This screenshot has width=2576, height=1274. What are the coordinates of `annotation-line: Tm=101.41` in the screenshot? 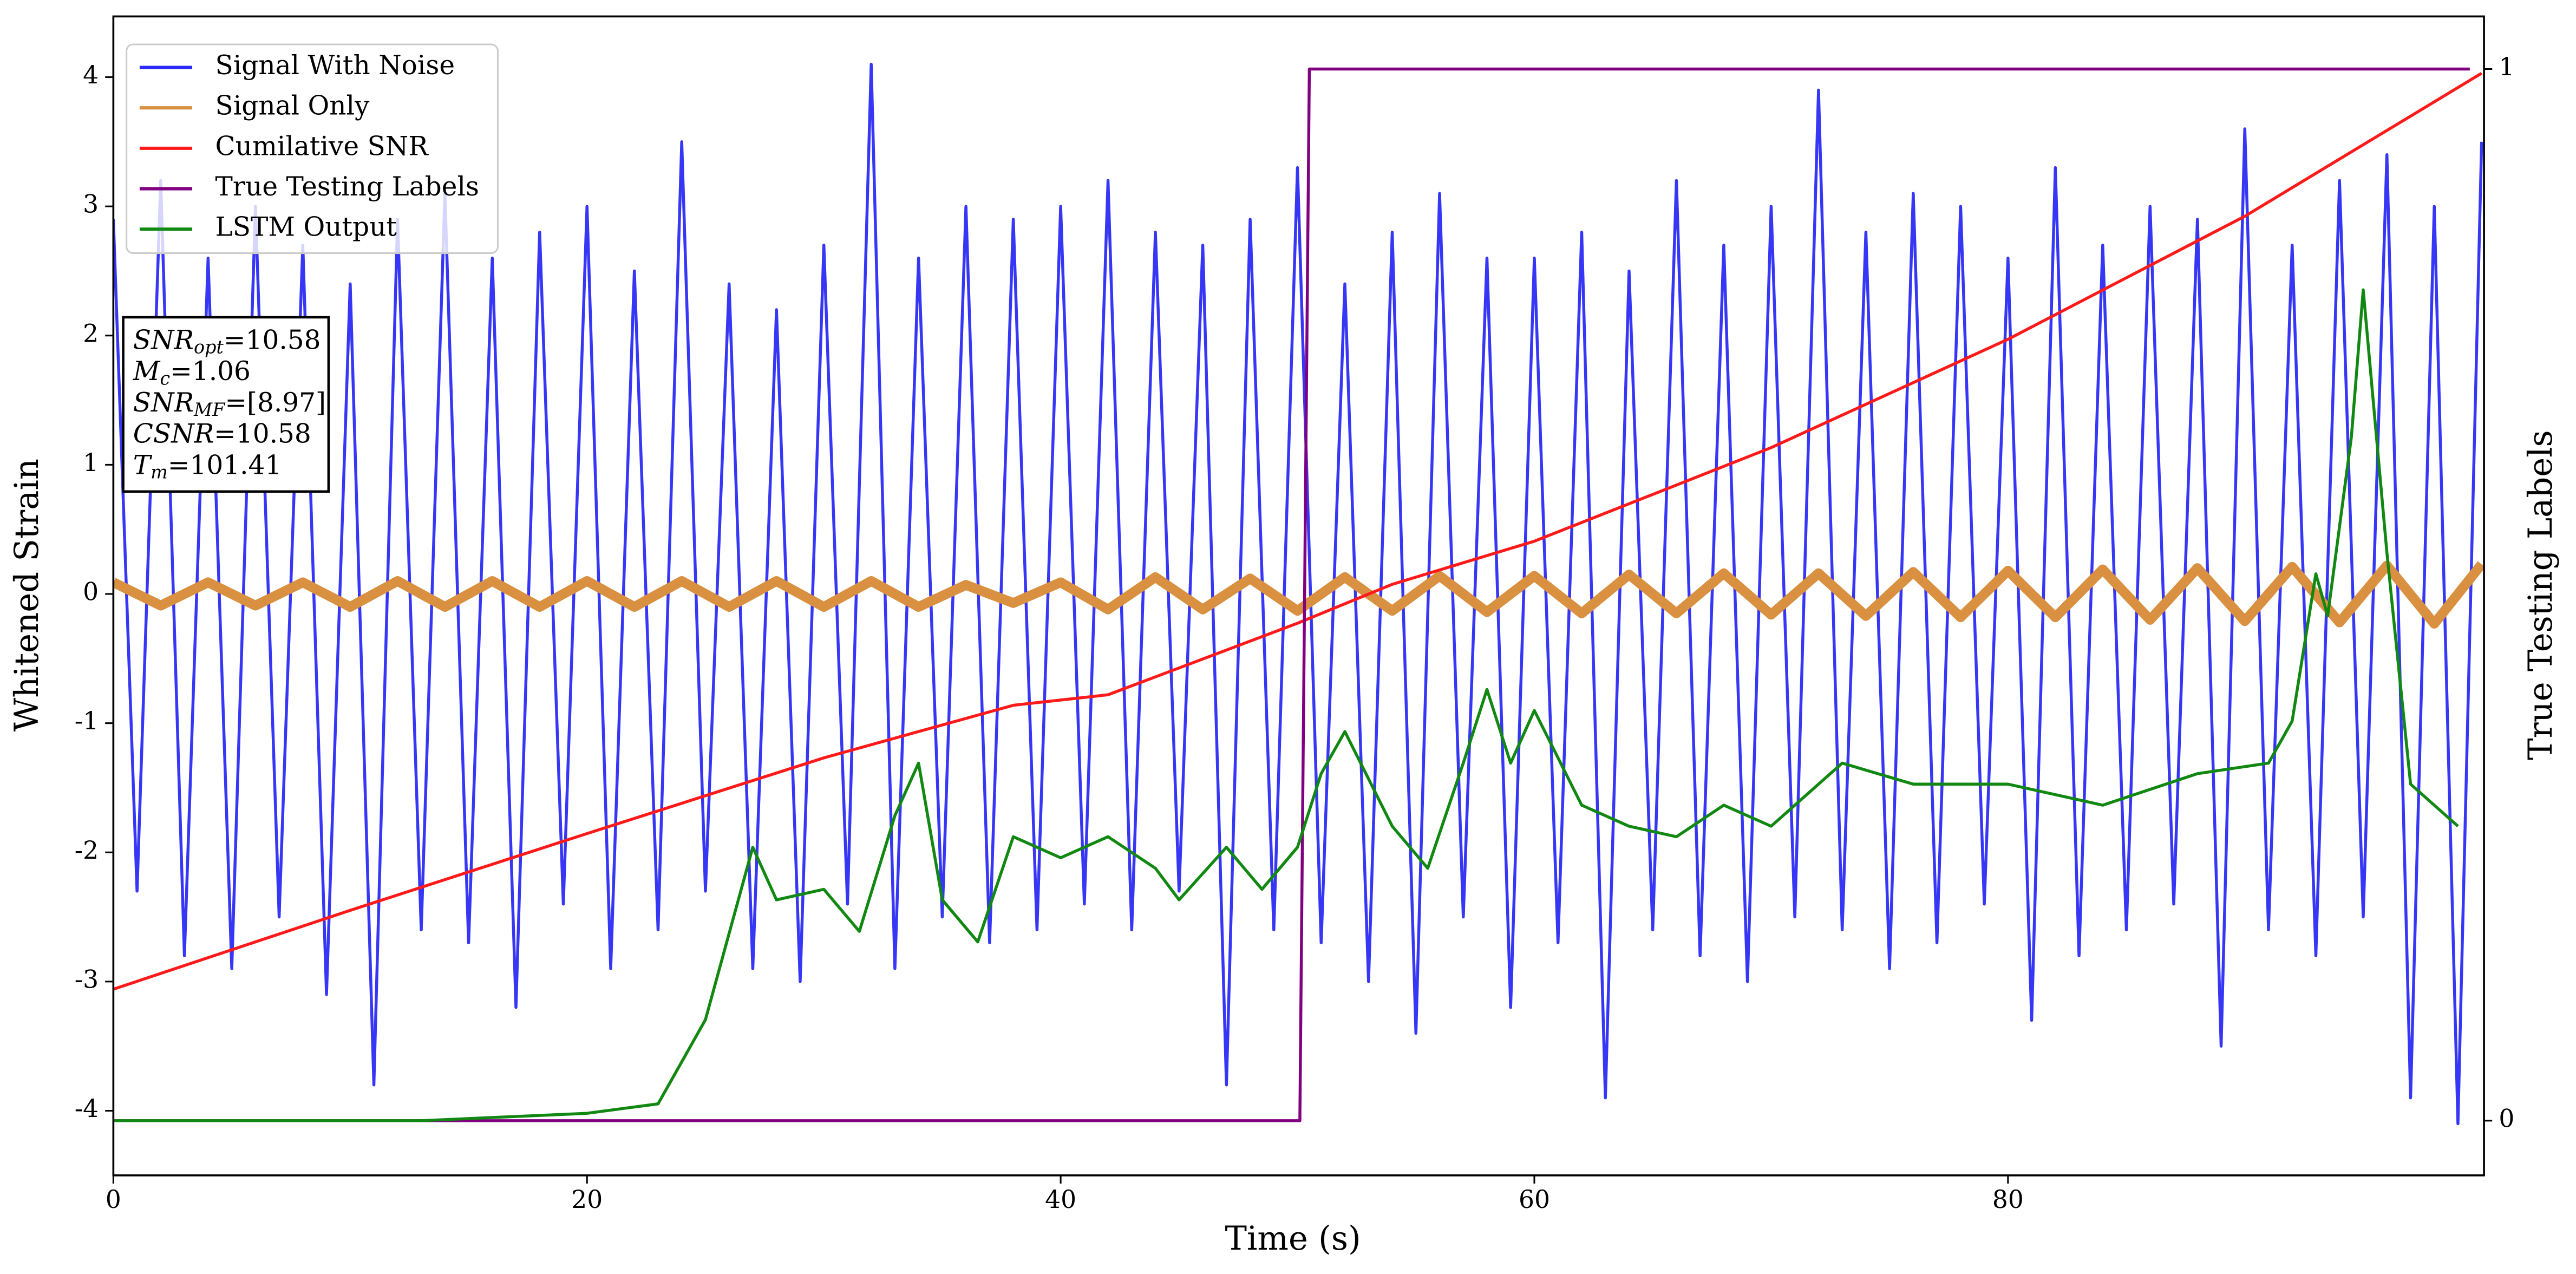 It's located at (207, 466).